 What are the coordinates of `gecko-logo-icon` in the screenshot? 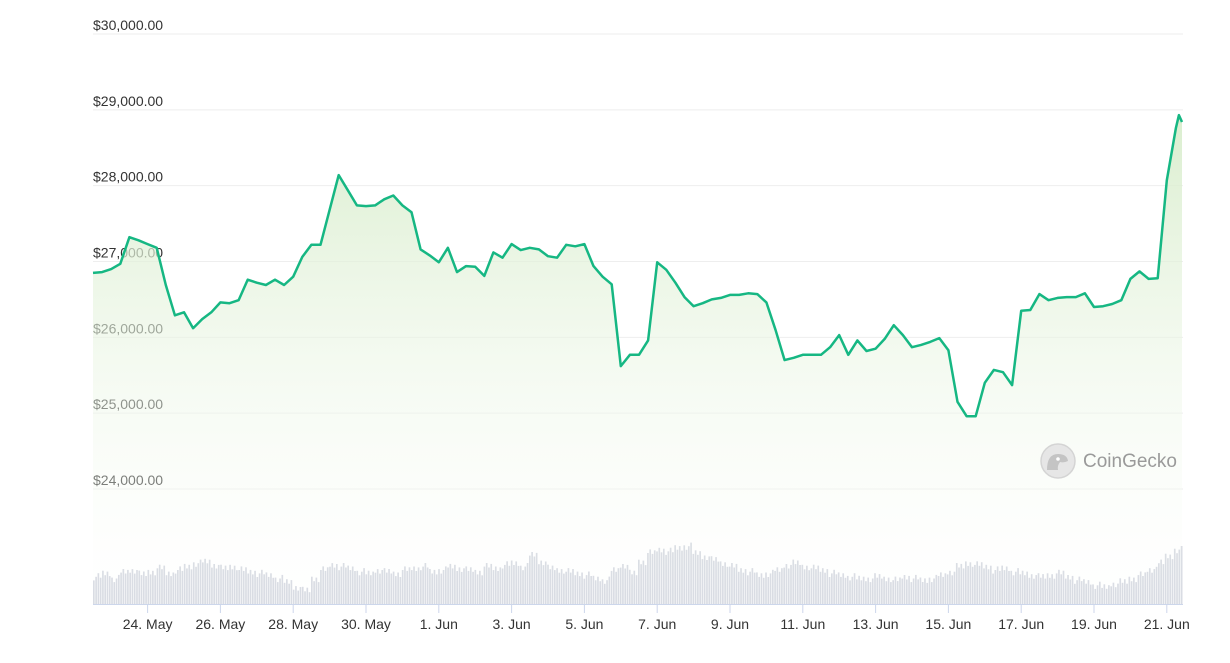 It's located at (1058, 461).